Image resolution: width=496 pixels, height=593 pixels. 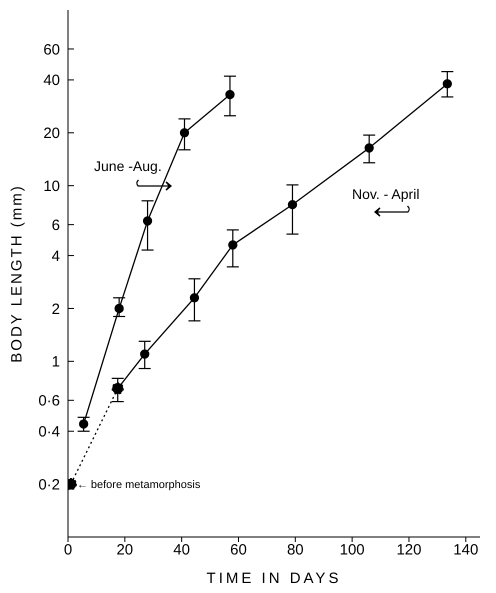 What do you see at coordinates (17, 273) in the screenshot?
I see `y-axis-title: BODY LENGTH (mm)` at bounding box center [17, 273].